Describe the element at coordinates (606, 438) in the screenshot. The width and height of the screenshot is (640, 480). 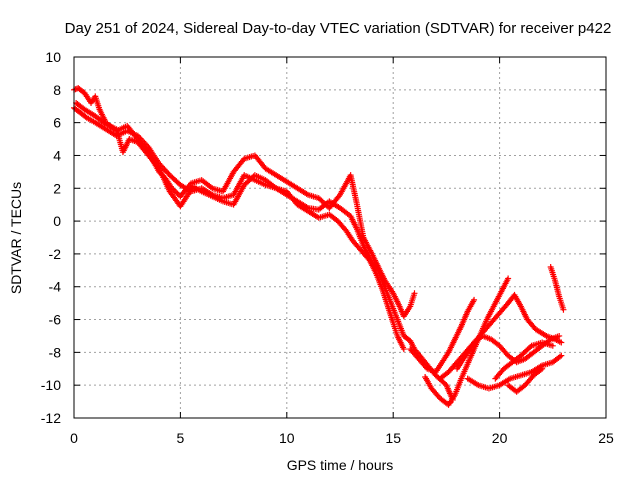
I see `x-tick-label: 25` at that location.